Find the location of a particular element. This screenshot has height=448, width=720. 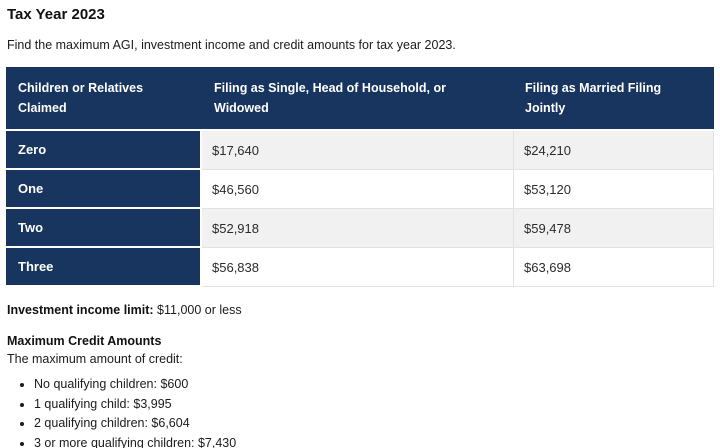

list-item: 2 qualifying children: $6,604 is located at coordinates (374, 423).